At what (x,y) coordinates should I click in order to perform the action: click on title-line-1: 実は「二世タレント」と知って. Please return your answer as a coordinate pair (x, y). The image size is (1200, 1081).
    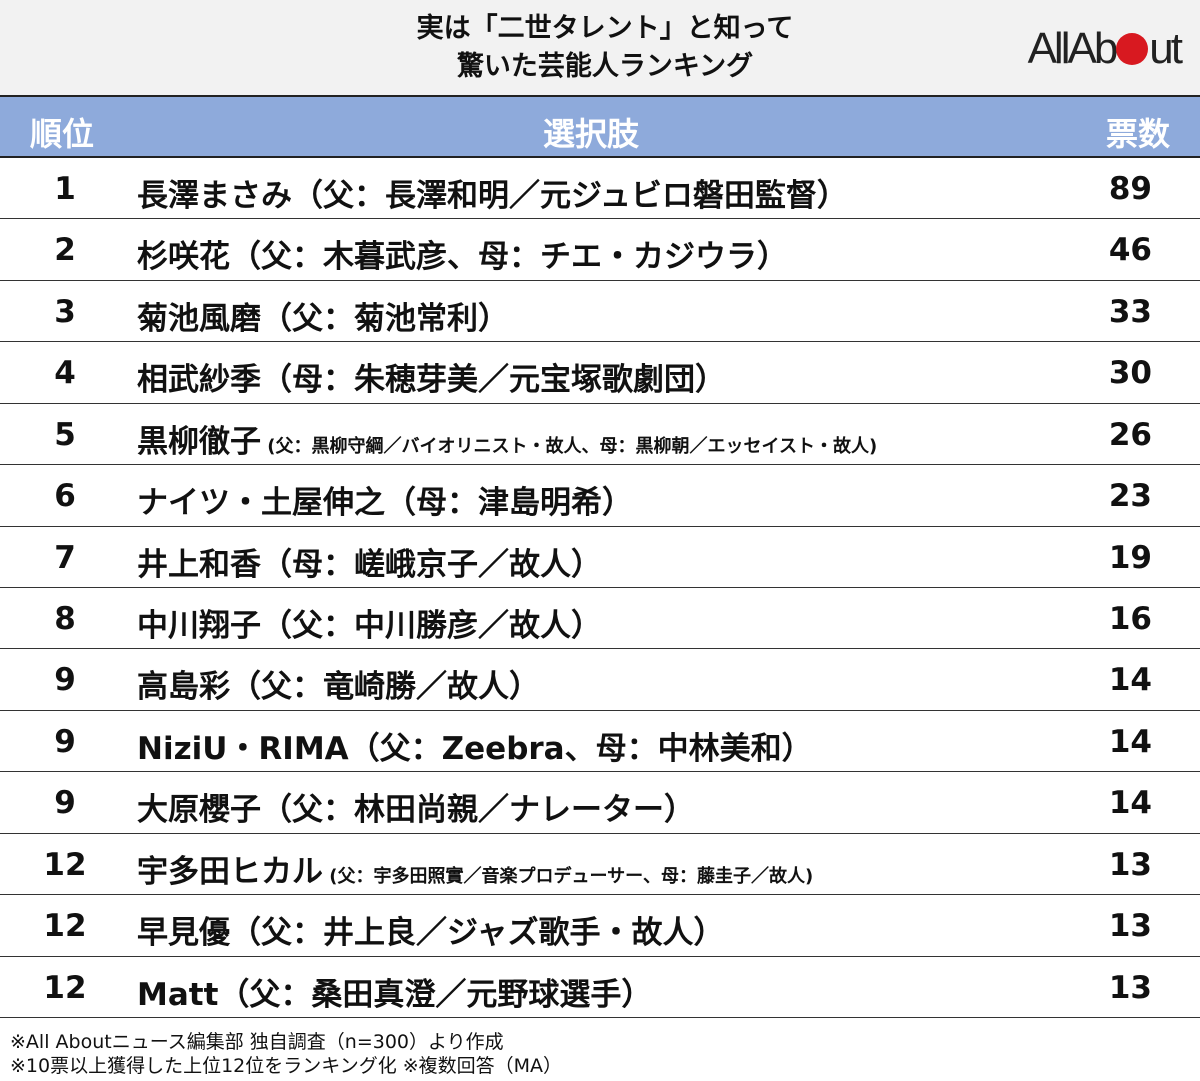
    Looking at the image, I should click on (605, 28).